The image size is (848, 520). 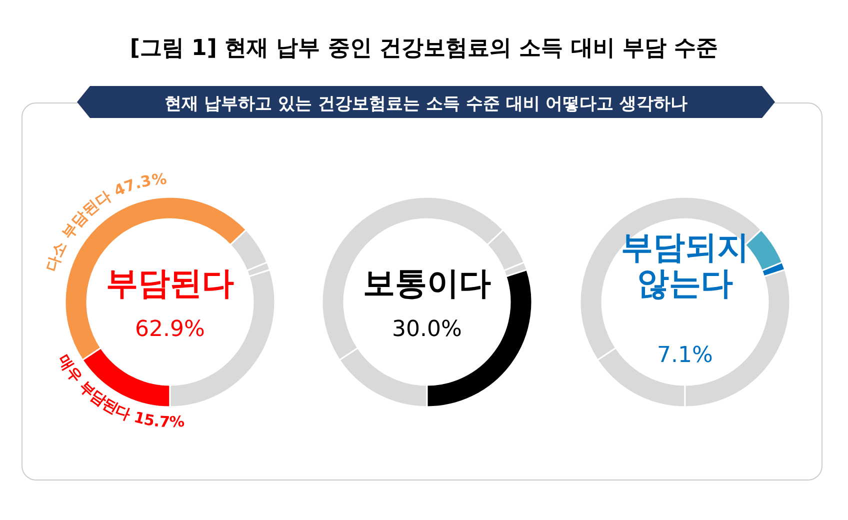 What do you see at coordinates (424, 48) in the screenshot?
I see `text: [그림 1] 현재 납부 중인 건강보험료의 소득 대비 부담 수준` at bounding box center [424, 48].